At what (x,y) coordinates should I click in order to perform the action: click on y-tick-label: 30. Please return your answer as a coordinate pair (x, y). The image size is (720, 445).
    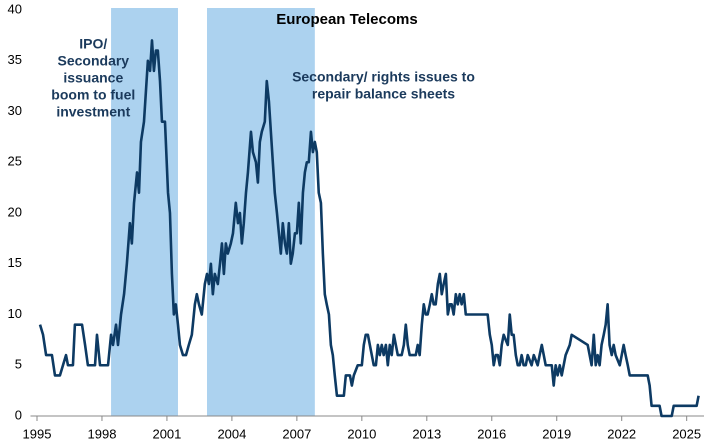
    Looking at the image, I should click on (15, 110).